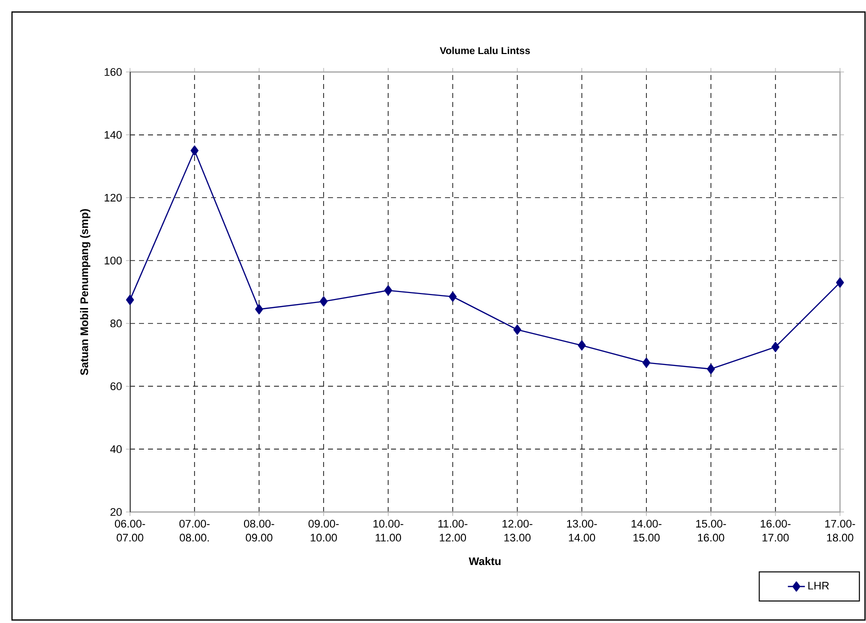 This screenshot has width=866, height=623. Describe the element at coordinates (711, 531) in the screenshot. I see `x-tick-label: 15.00- 16.00` at that location.